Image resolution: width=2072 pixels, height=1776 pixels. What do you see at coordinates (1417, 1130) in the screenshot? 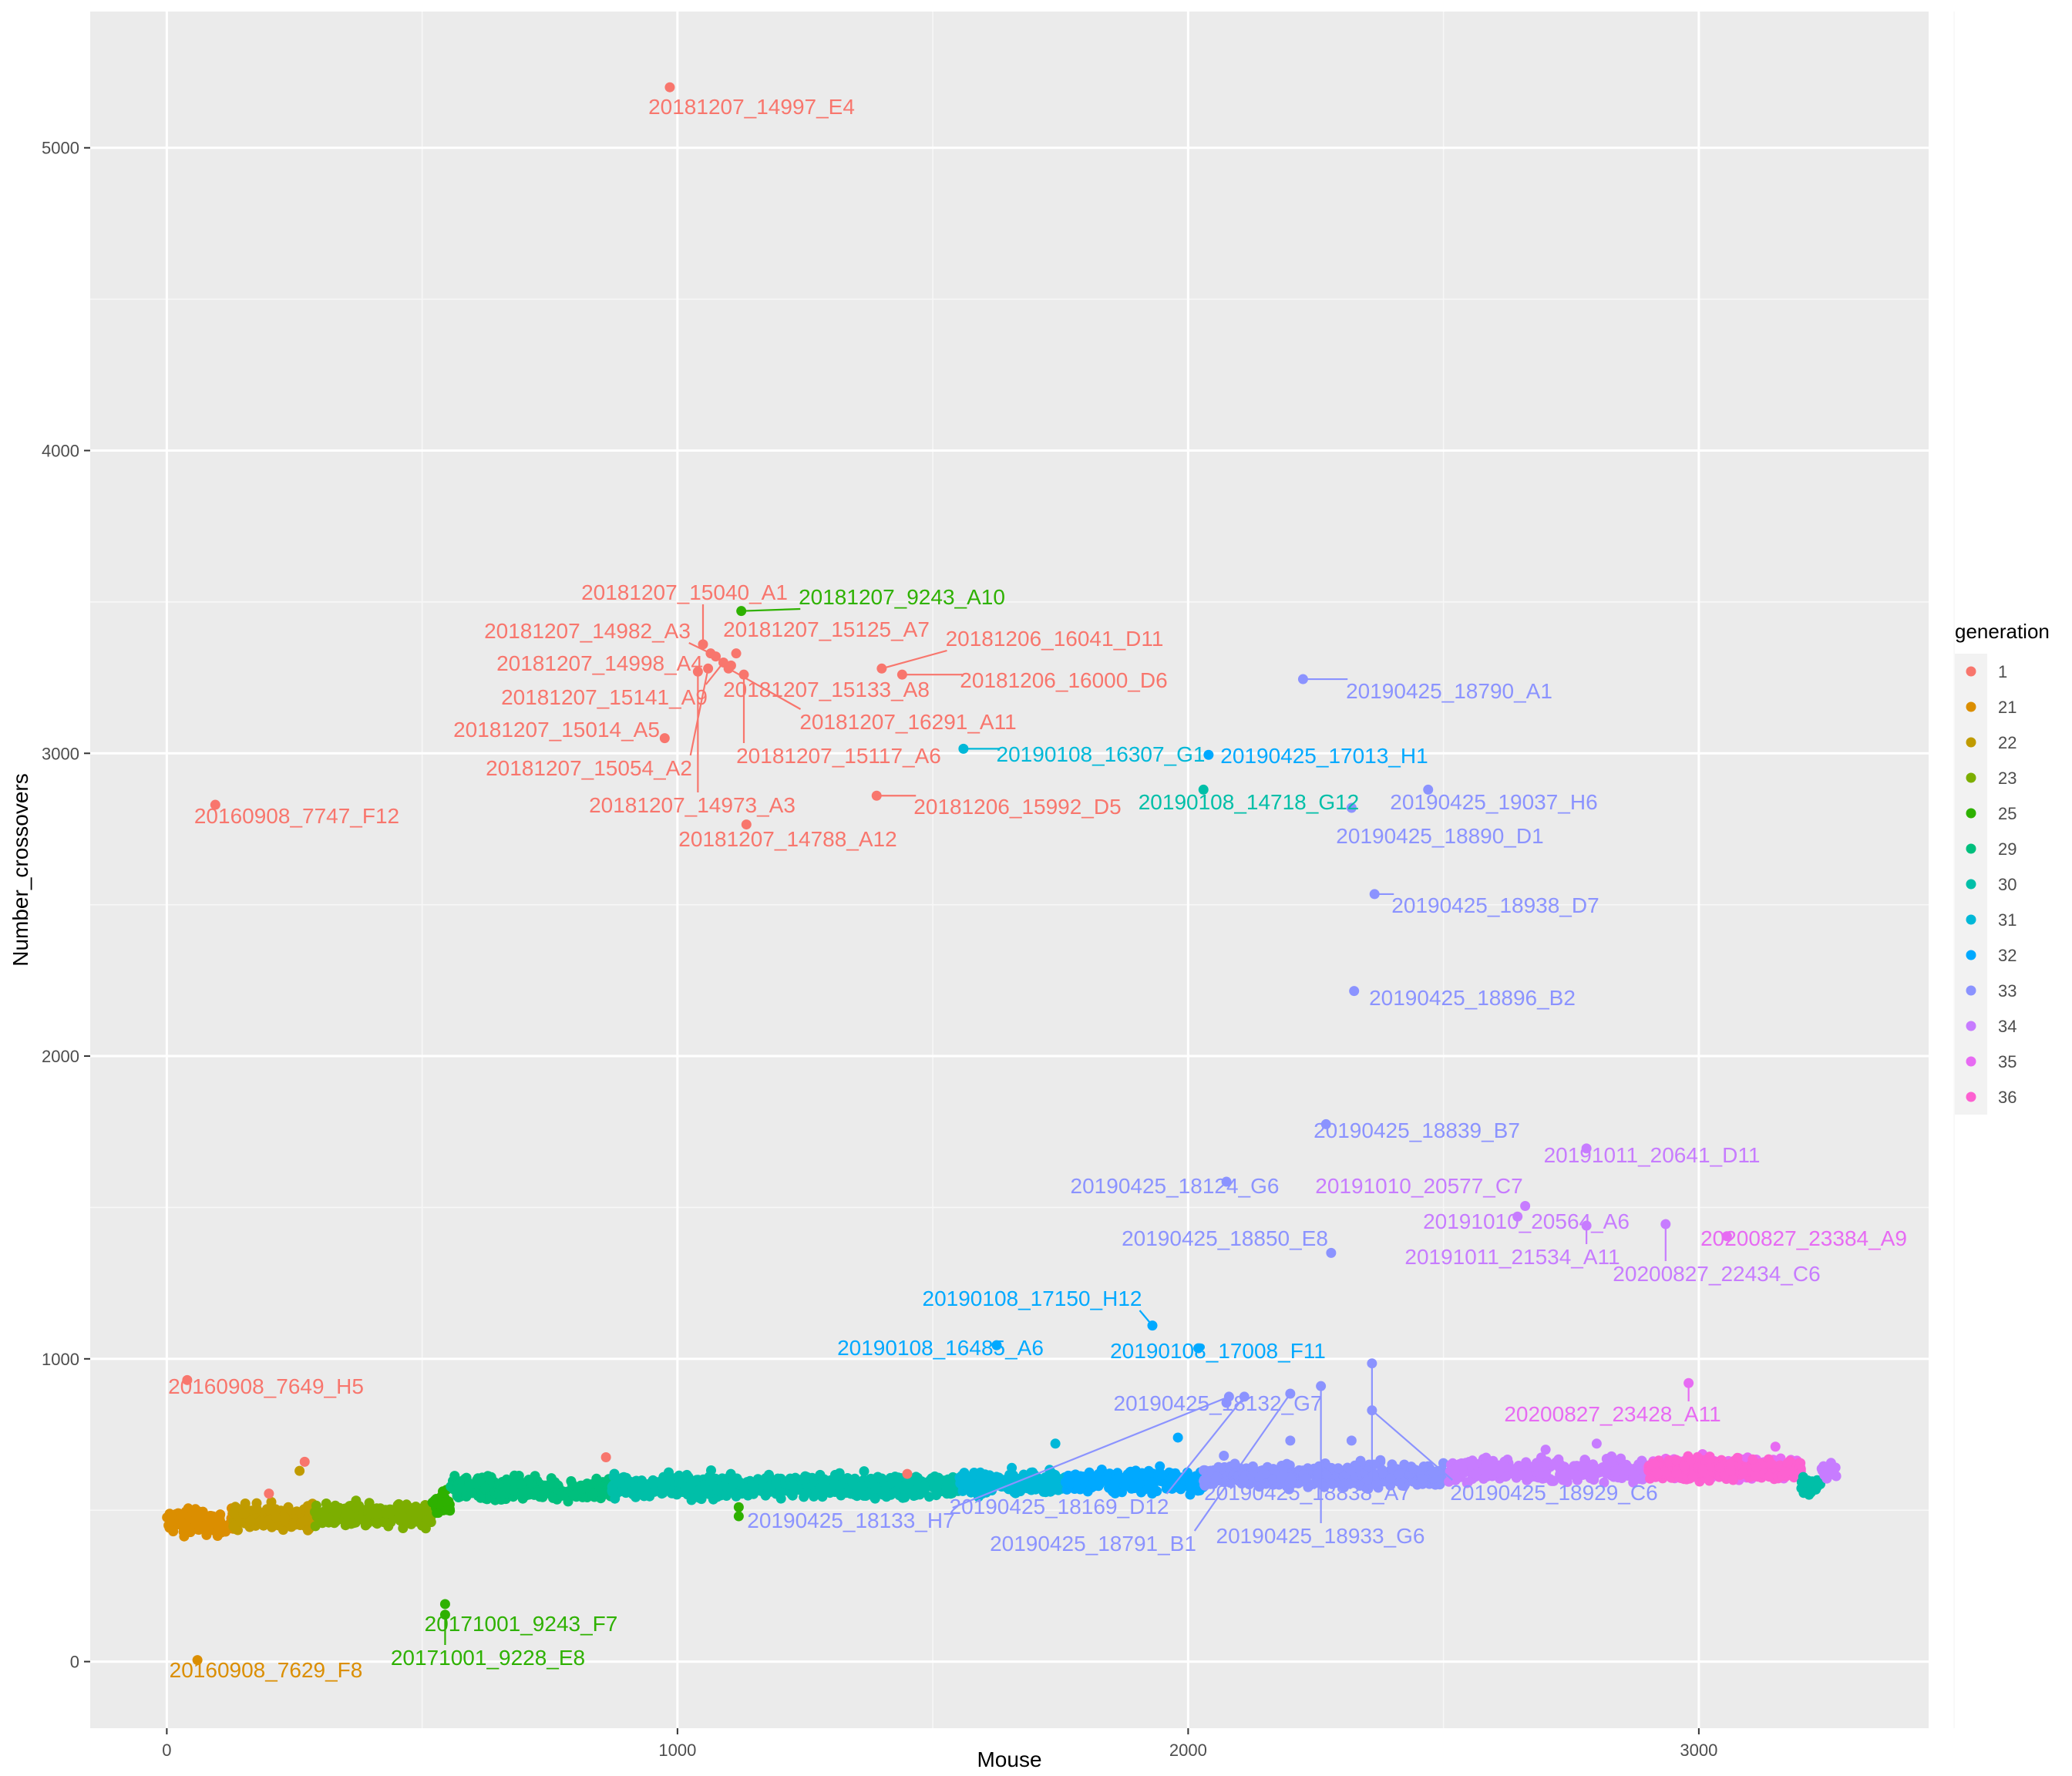
I see `point-label: 20190425_18839_B7` at bounding box center [1417, 1130].